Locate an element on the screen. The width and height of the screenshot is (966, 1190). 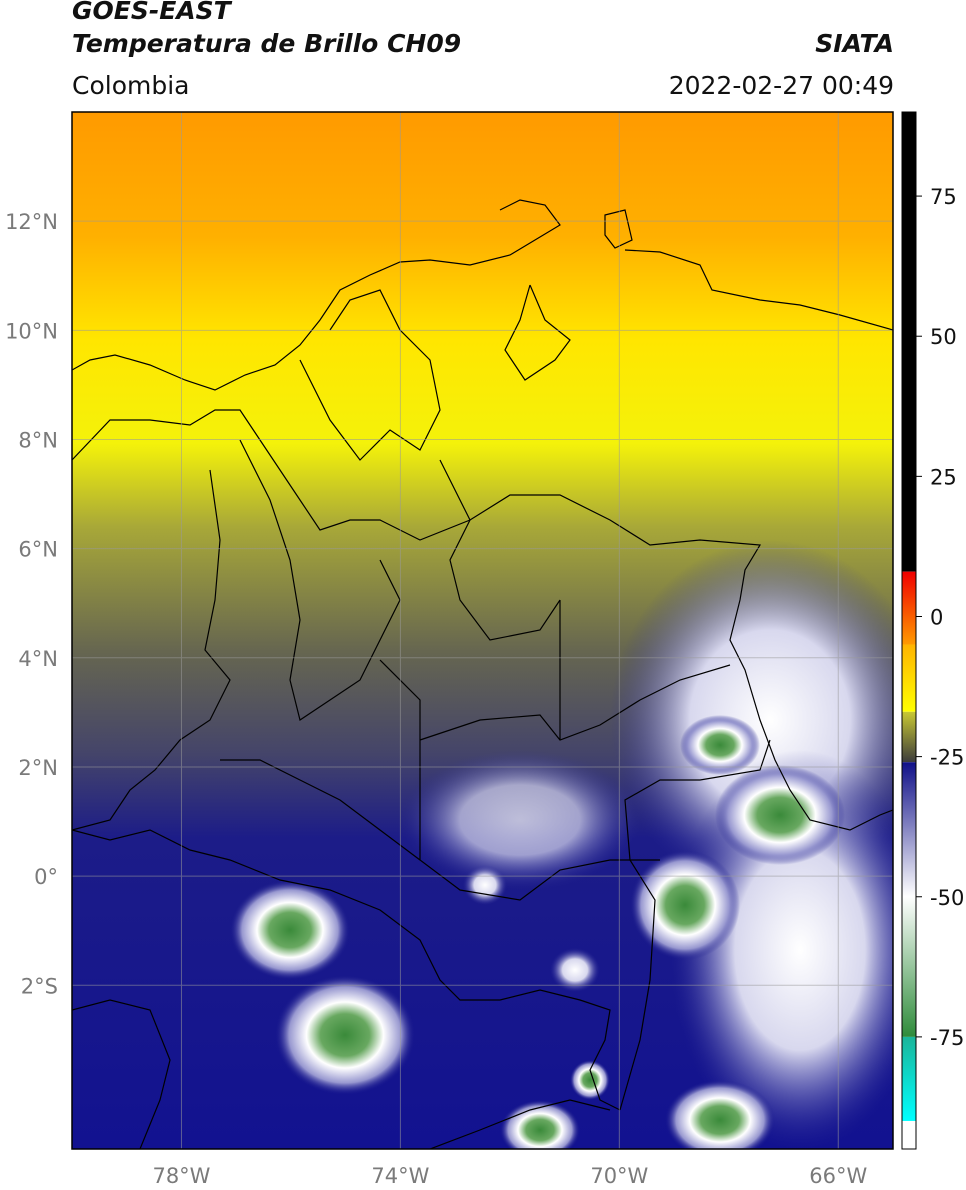
longitude-tick-label: 74°W is located at coordinates (400, 1176).